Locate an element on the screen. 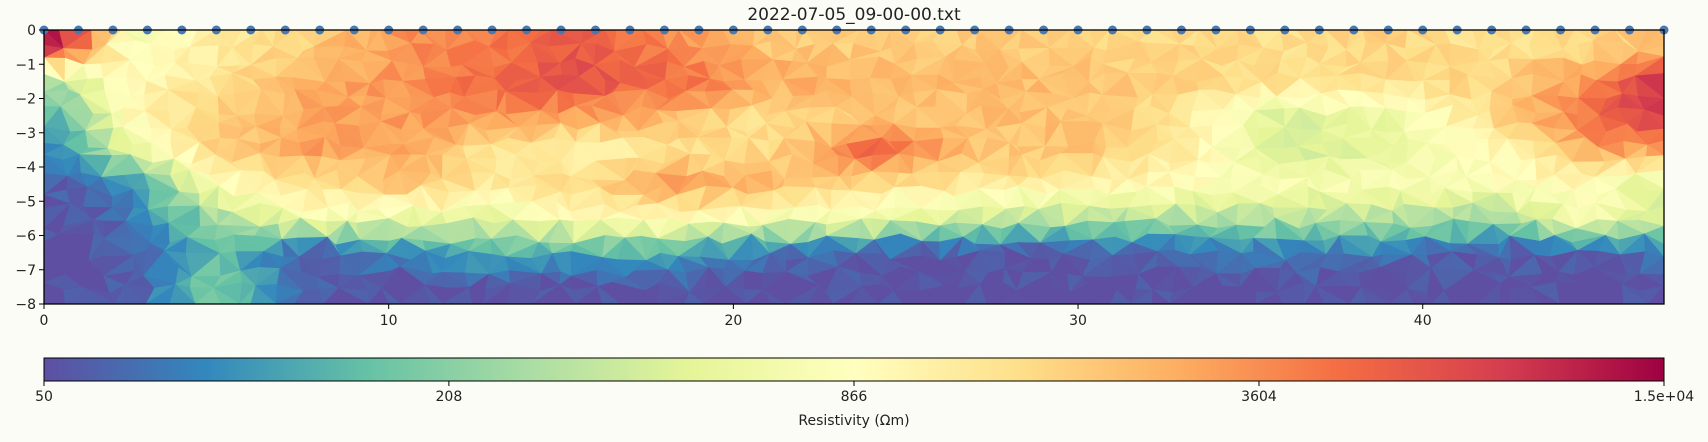 This screenshot has width=1708, height=442. y-axis: 0 −1 −2 −3 −4 −5 −6 −7 −8 is located at coordinates (29, 168).